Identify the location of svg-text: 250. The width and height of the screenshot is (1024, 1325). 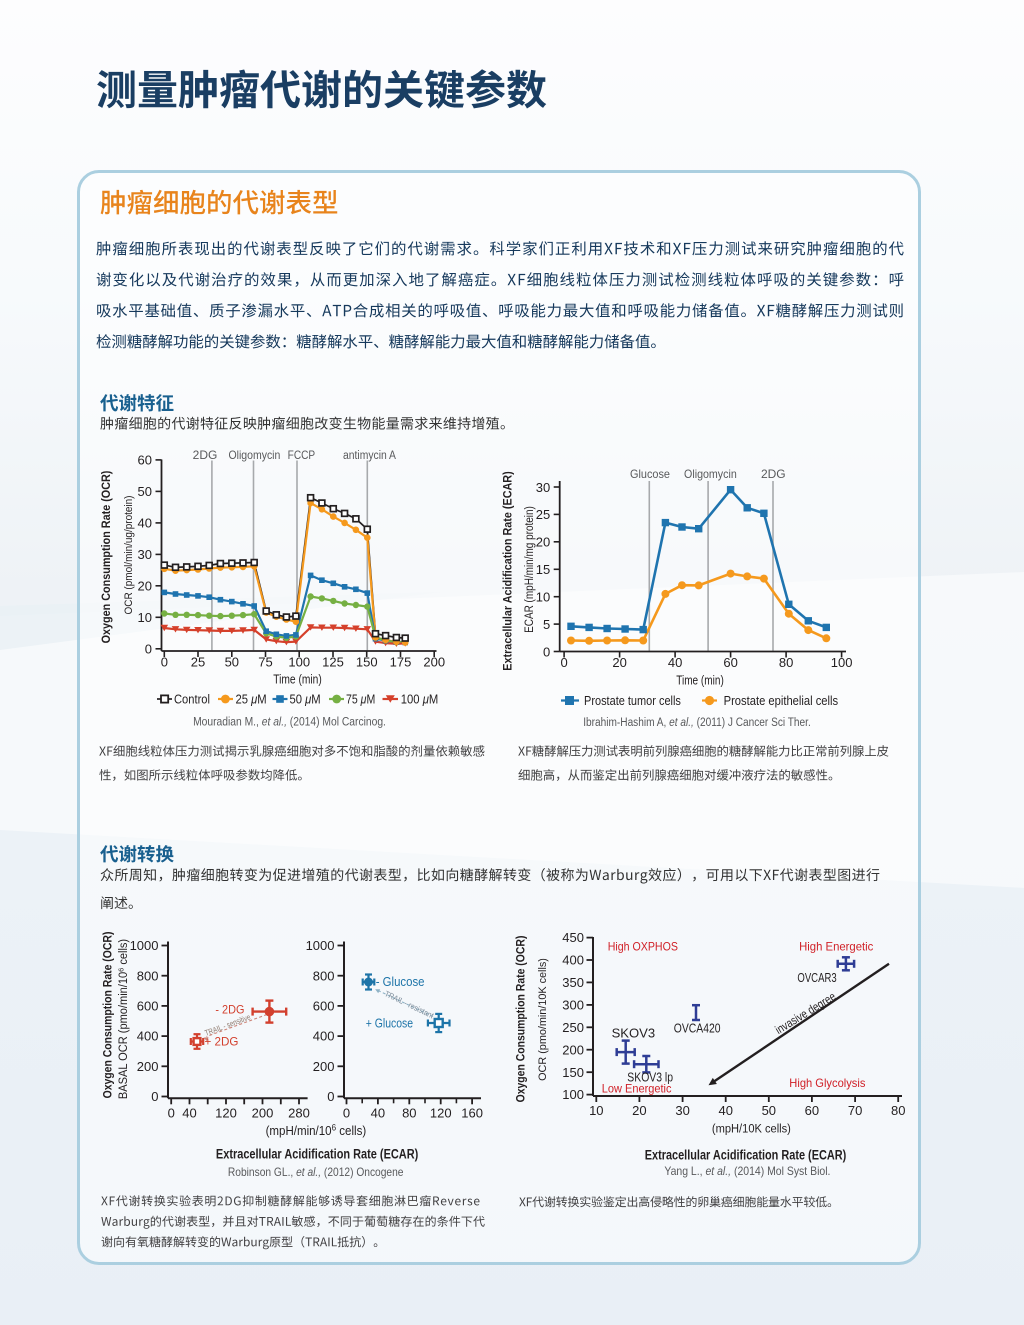
(573, 1027).